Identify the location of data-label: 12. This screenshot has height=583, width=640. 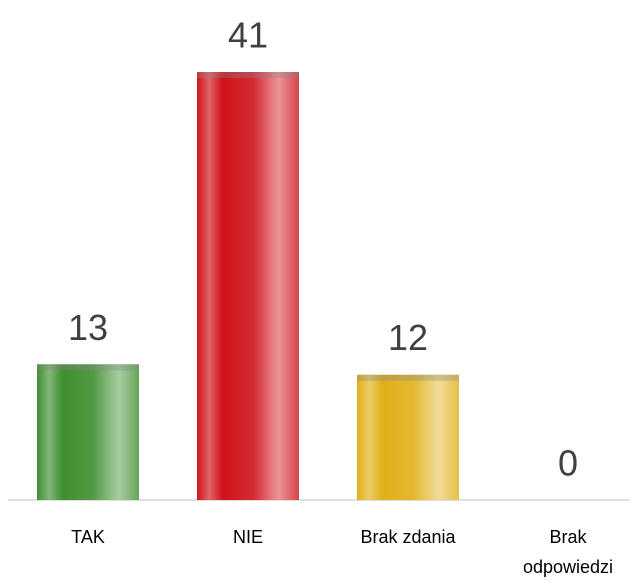
(408, 337).